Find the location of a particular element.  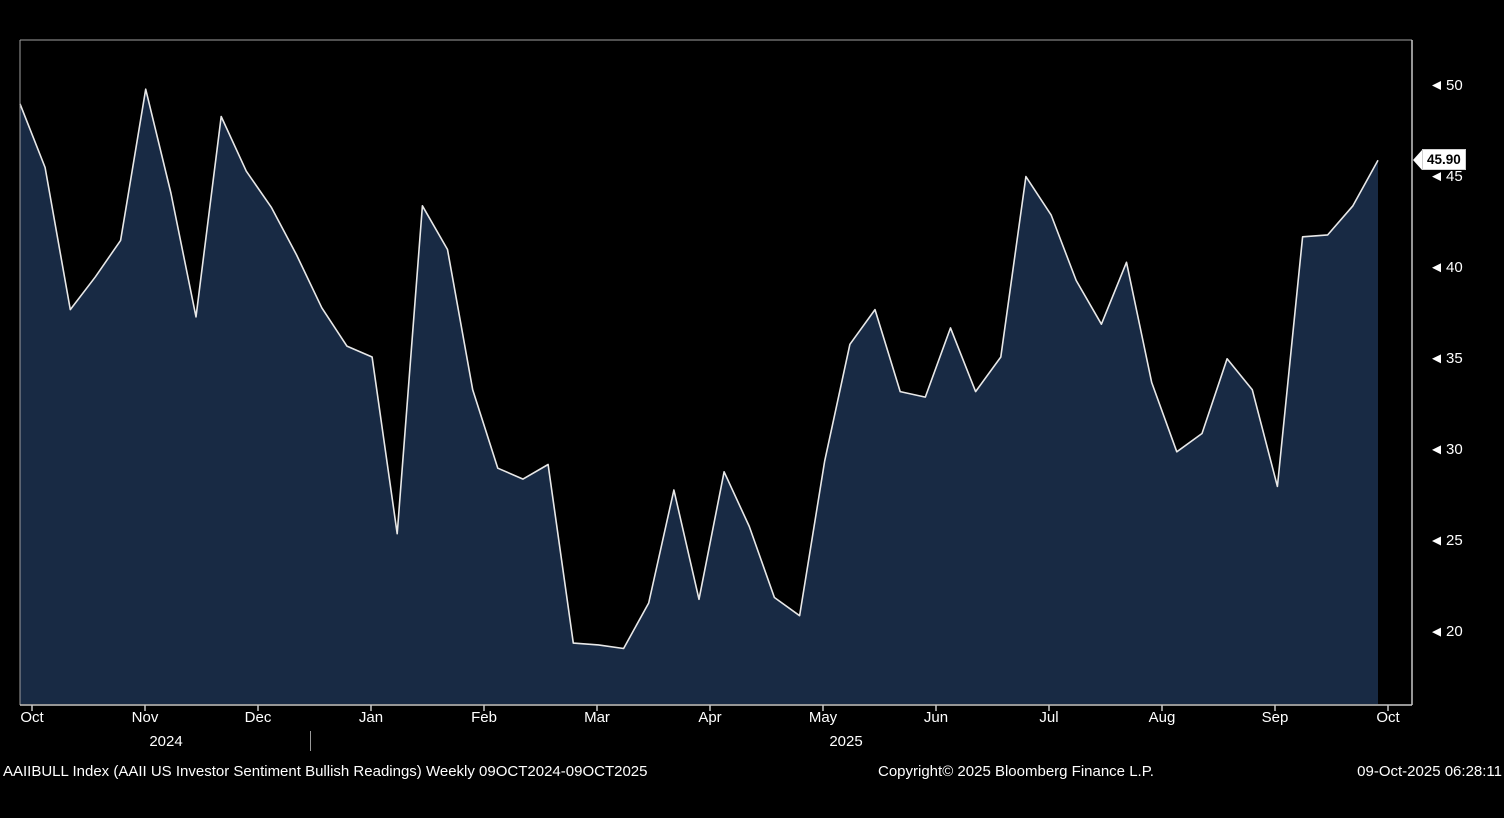

x-axis-month-label: Jun is located at coordinates (936, 717).